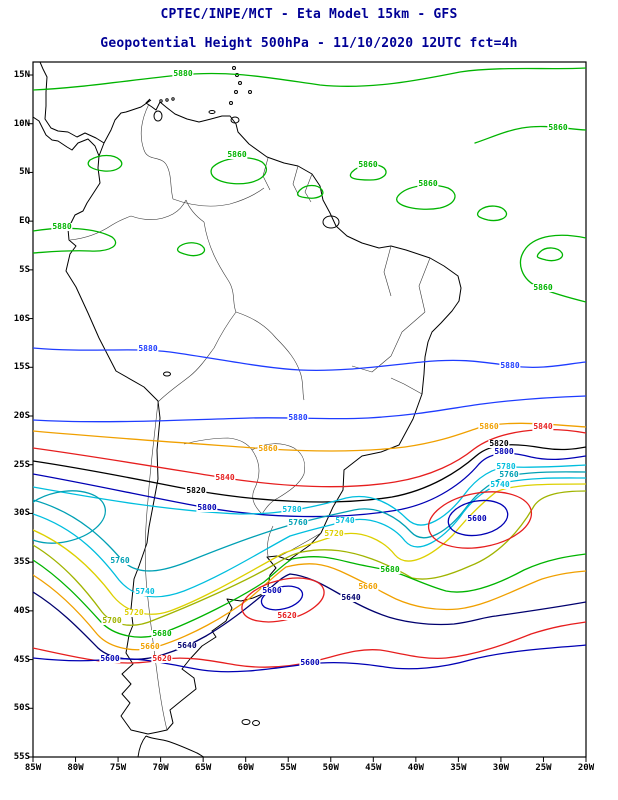  What do you see at coordinates (21, 367) in the screenshot?
I see `lat-label-15S: 15S` at bounding box center [21, 367].